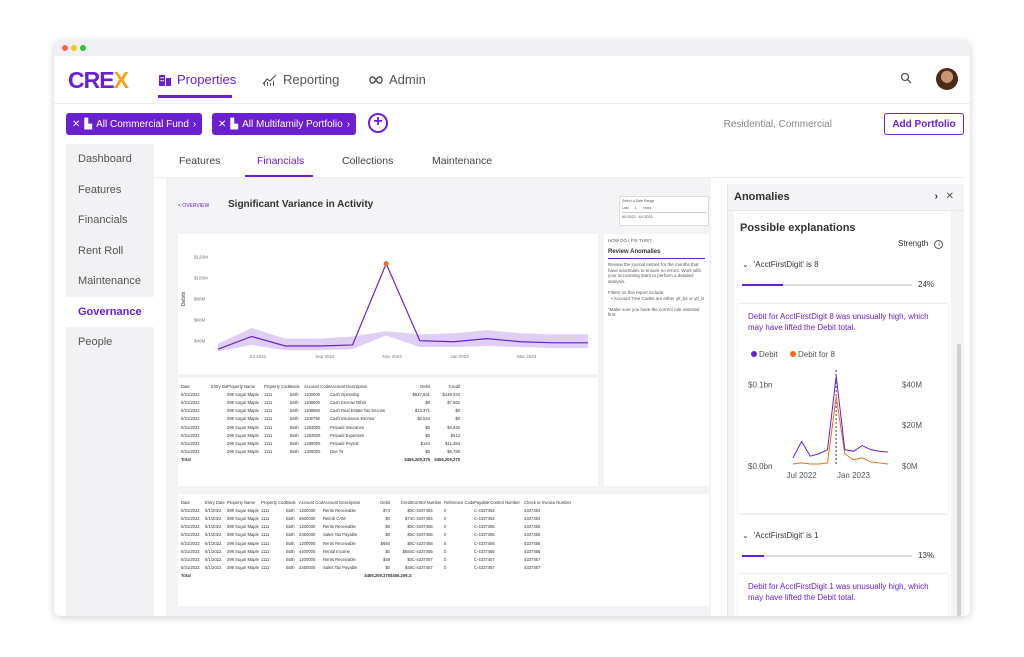  Describe the element at coordinates (83, 48) in the screenshot. I see `maximize-window-button` at that location.